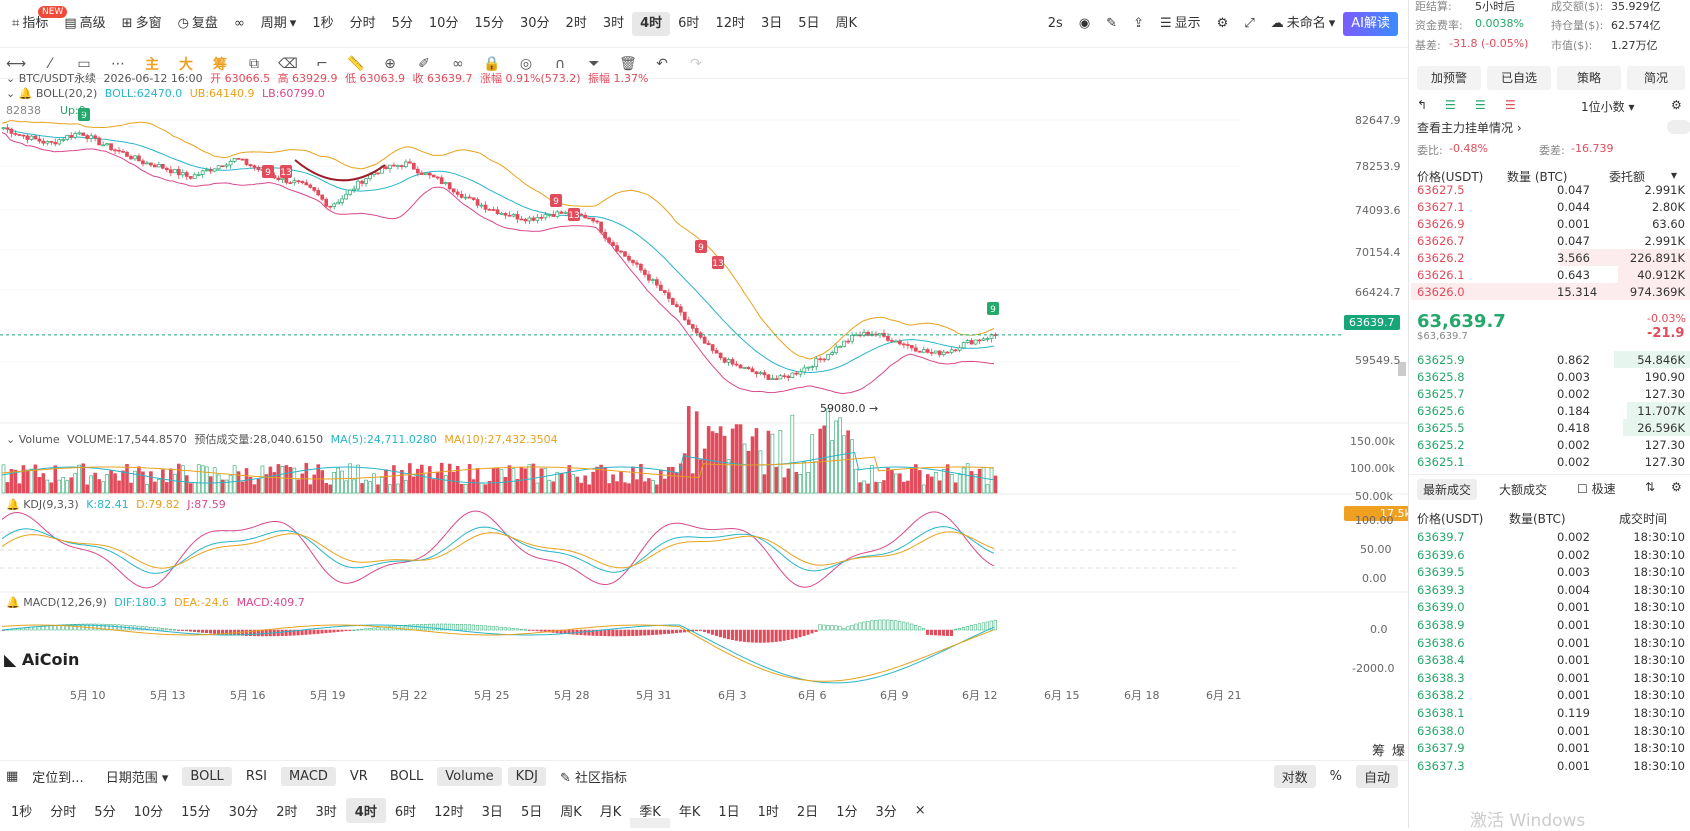 The image size is (1690, 831). Describe the element at coordinates (30, 24) in the screenshot. I see `indicator-button: ⌗ 指标` at that location.